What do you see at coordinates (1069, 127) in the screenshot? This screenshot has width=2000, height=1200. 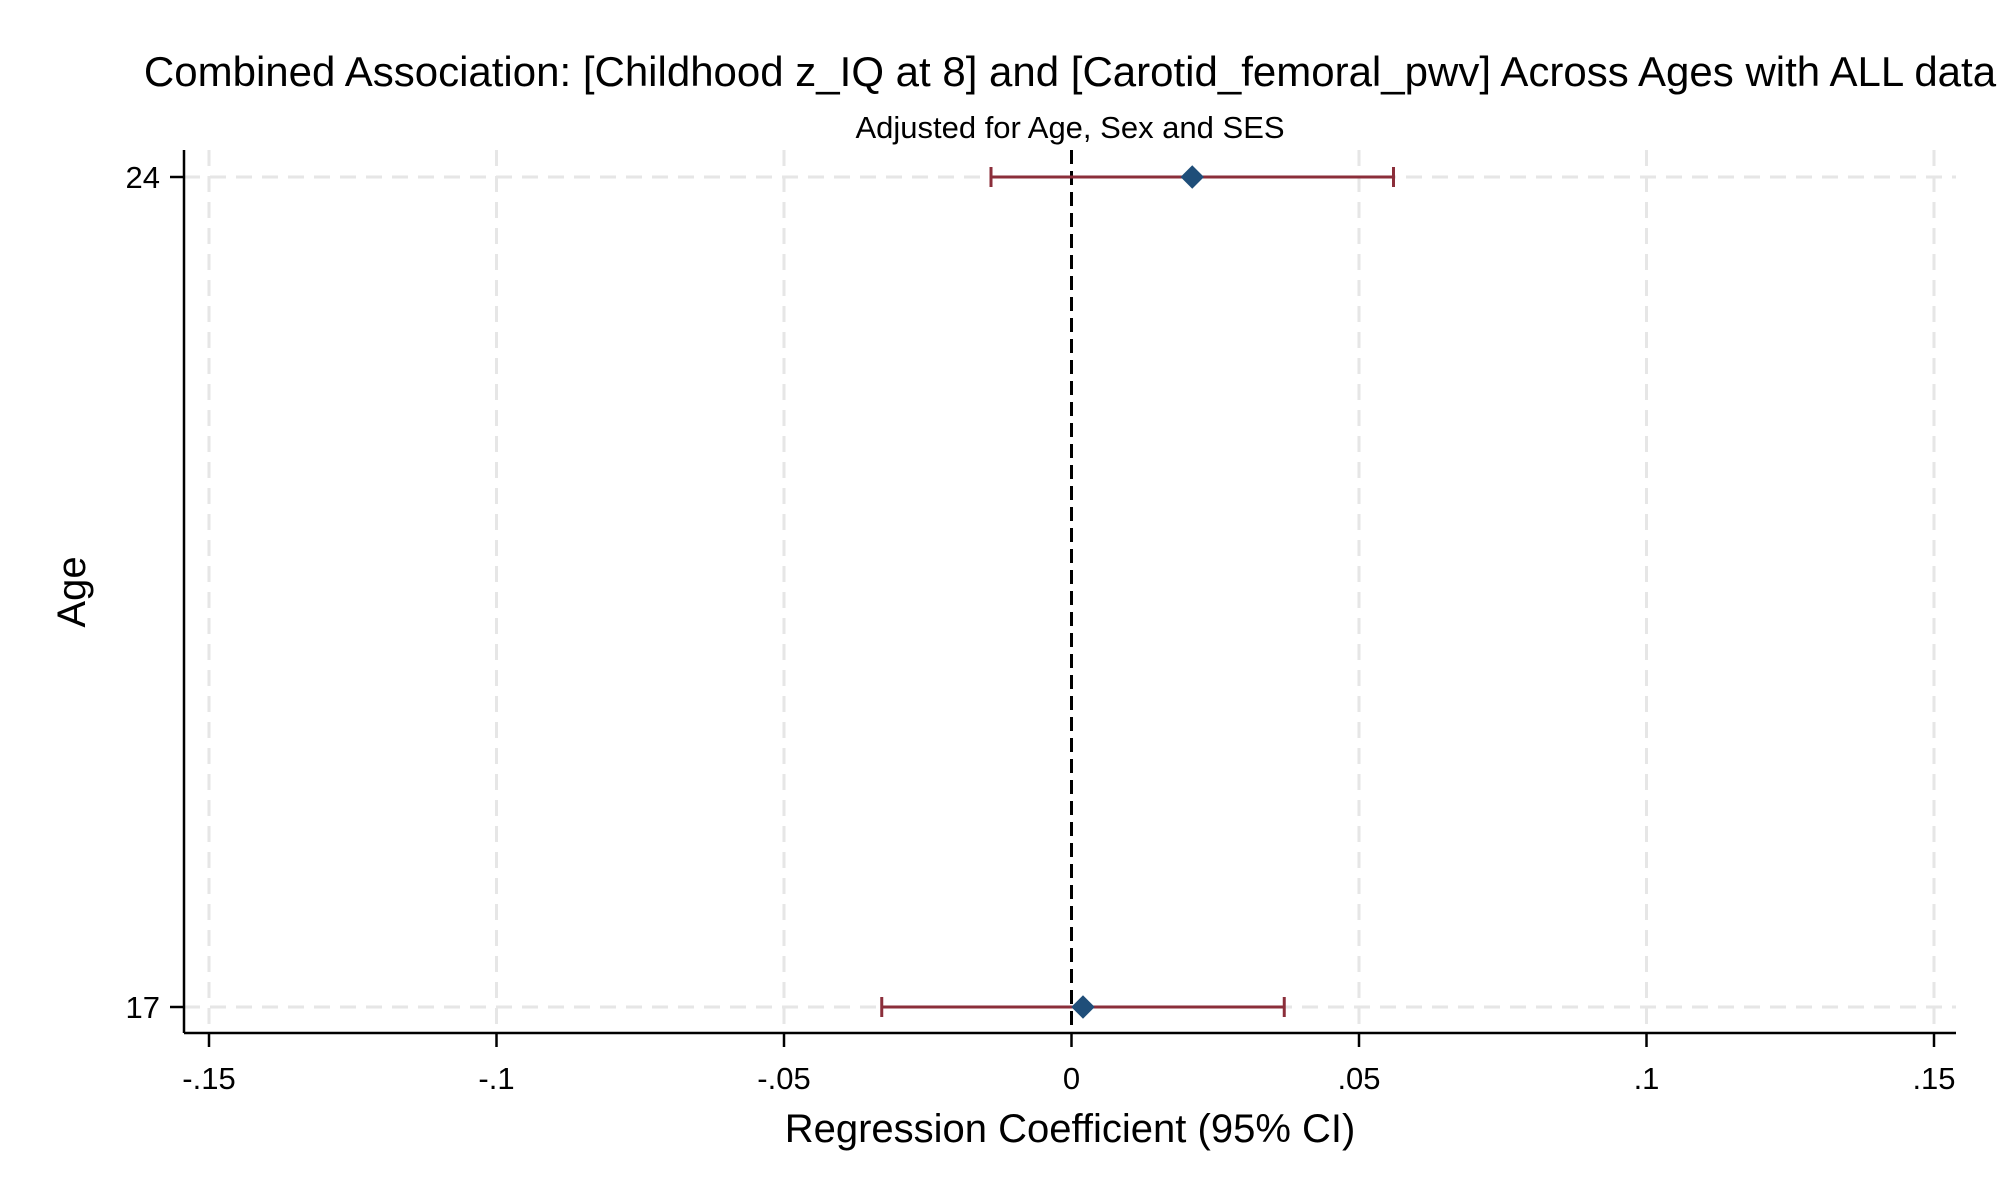 I see `chart-subtitle: Adjusted for Age, Sex and SES` at bounding box center [1069, 127].